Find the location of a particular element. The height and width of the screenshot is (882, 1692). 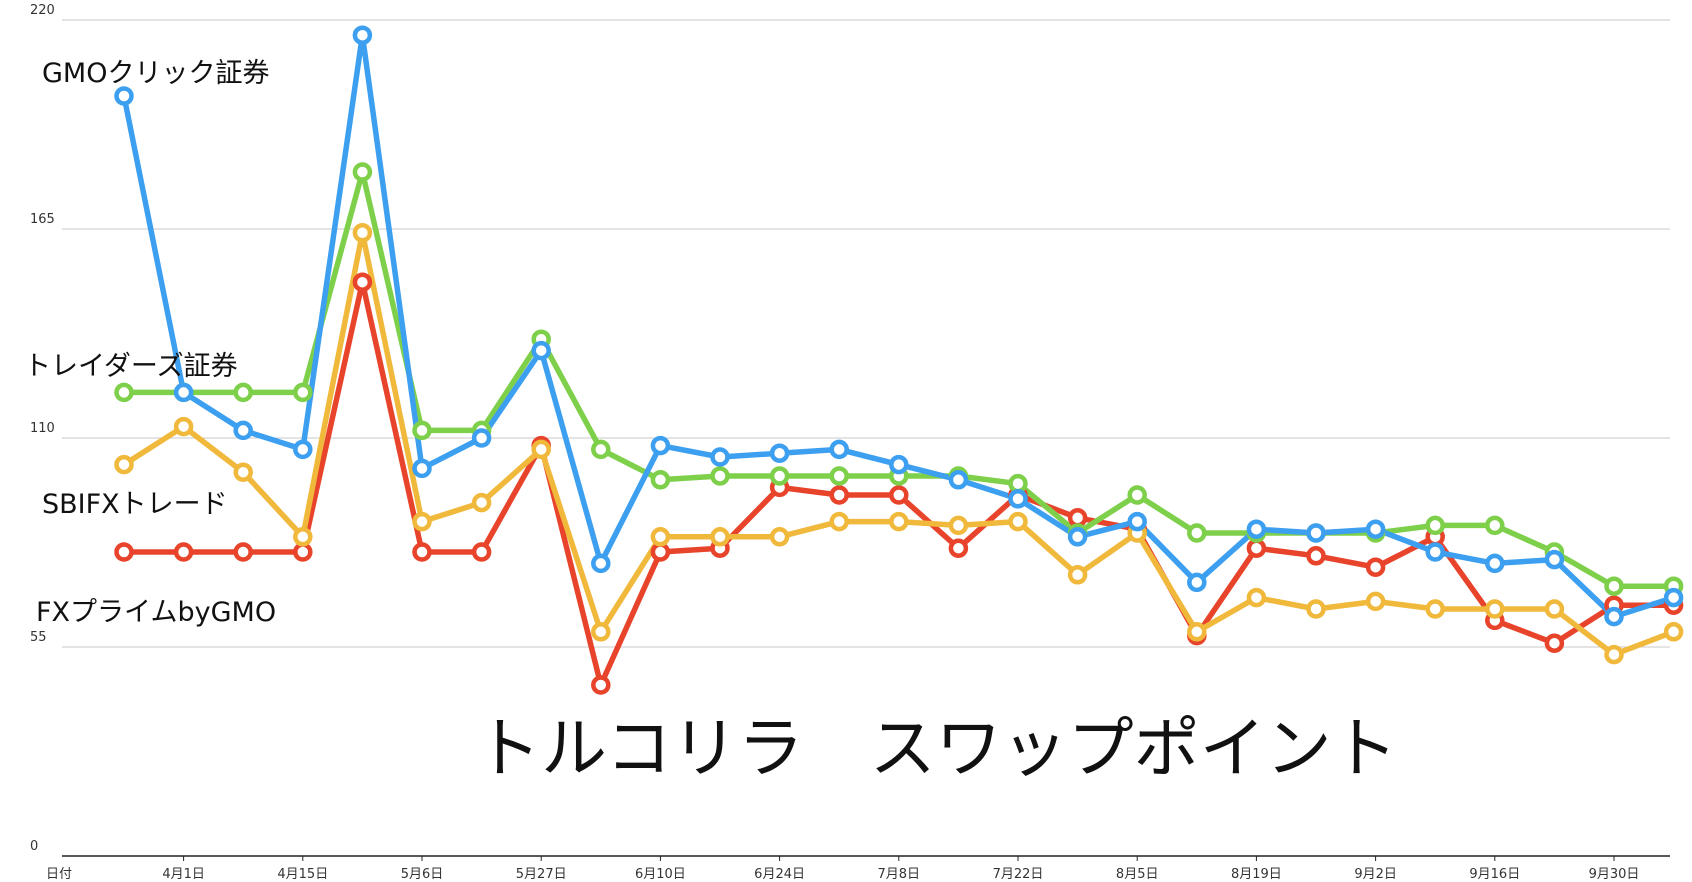

x-tick-label: 4月1日 is located at coordinates (183, 874).